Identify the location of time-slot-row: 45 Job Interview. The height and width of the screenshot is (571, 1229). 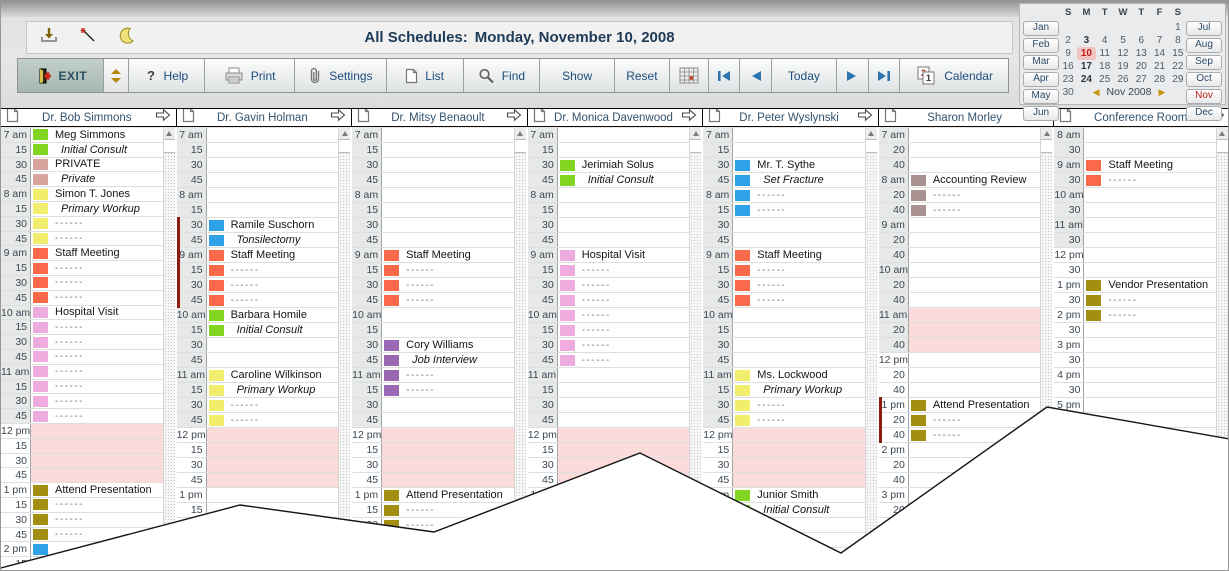
(433, 360).